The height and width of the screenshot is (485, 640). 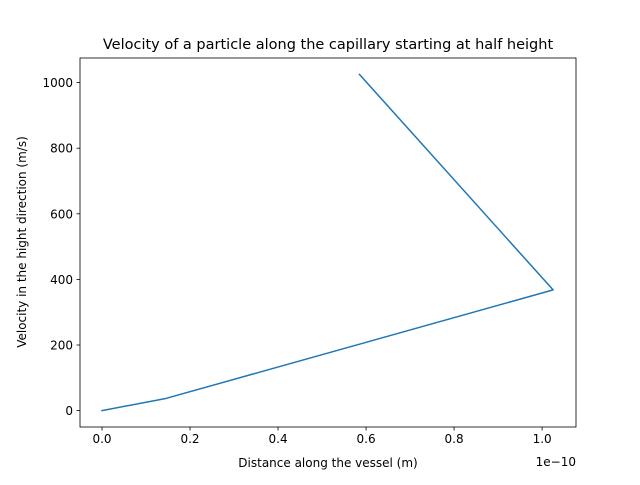 I want to click on x-axis-label: Distance along the vessel (m), so click(x=327, y=463).